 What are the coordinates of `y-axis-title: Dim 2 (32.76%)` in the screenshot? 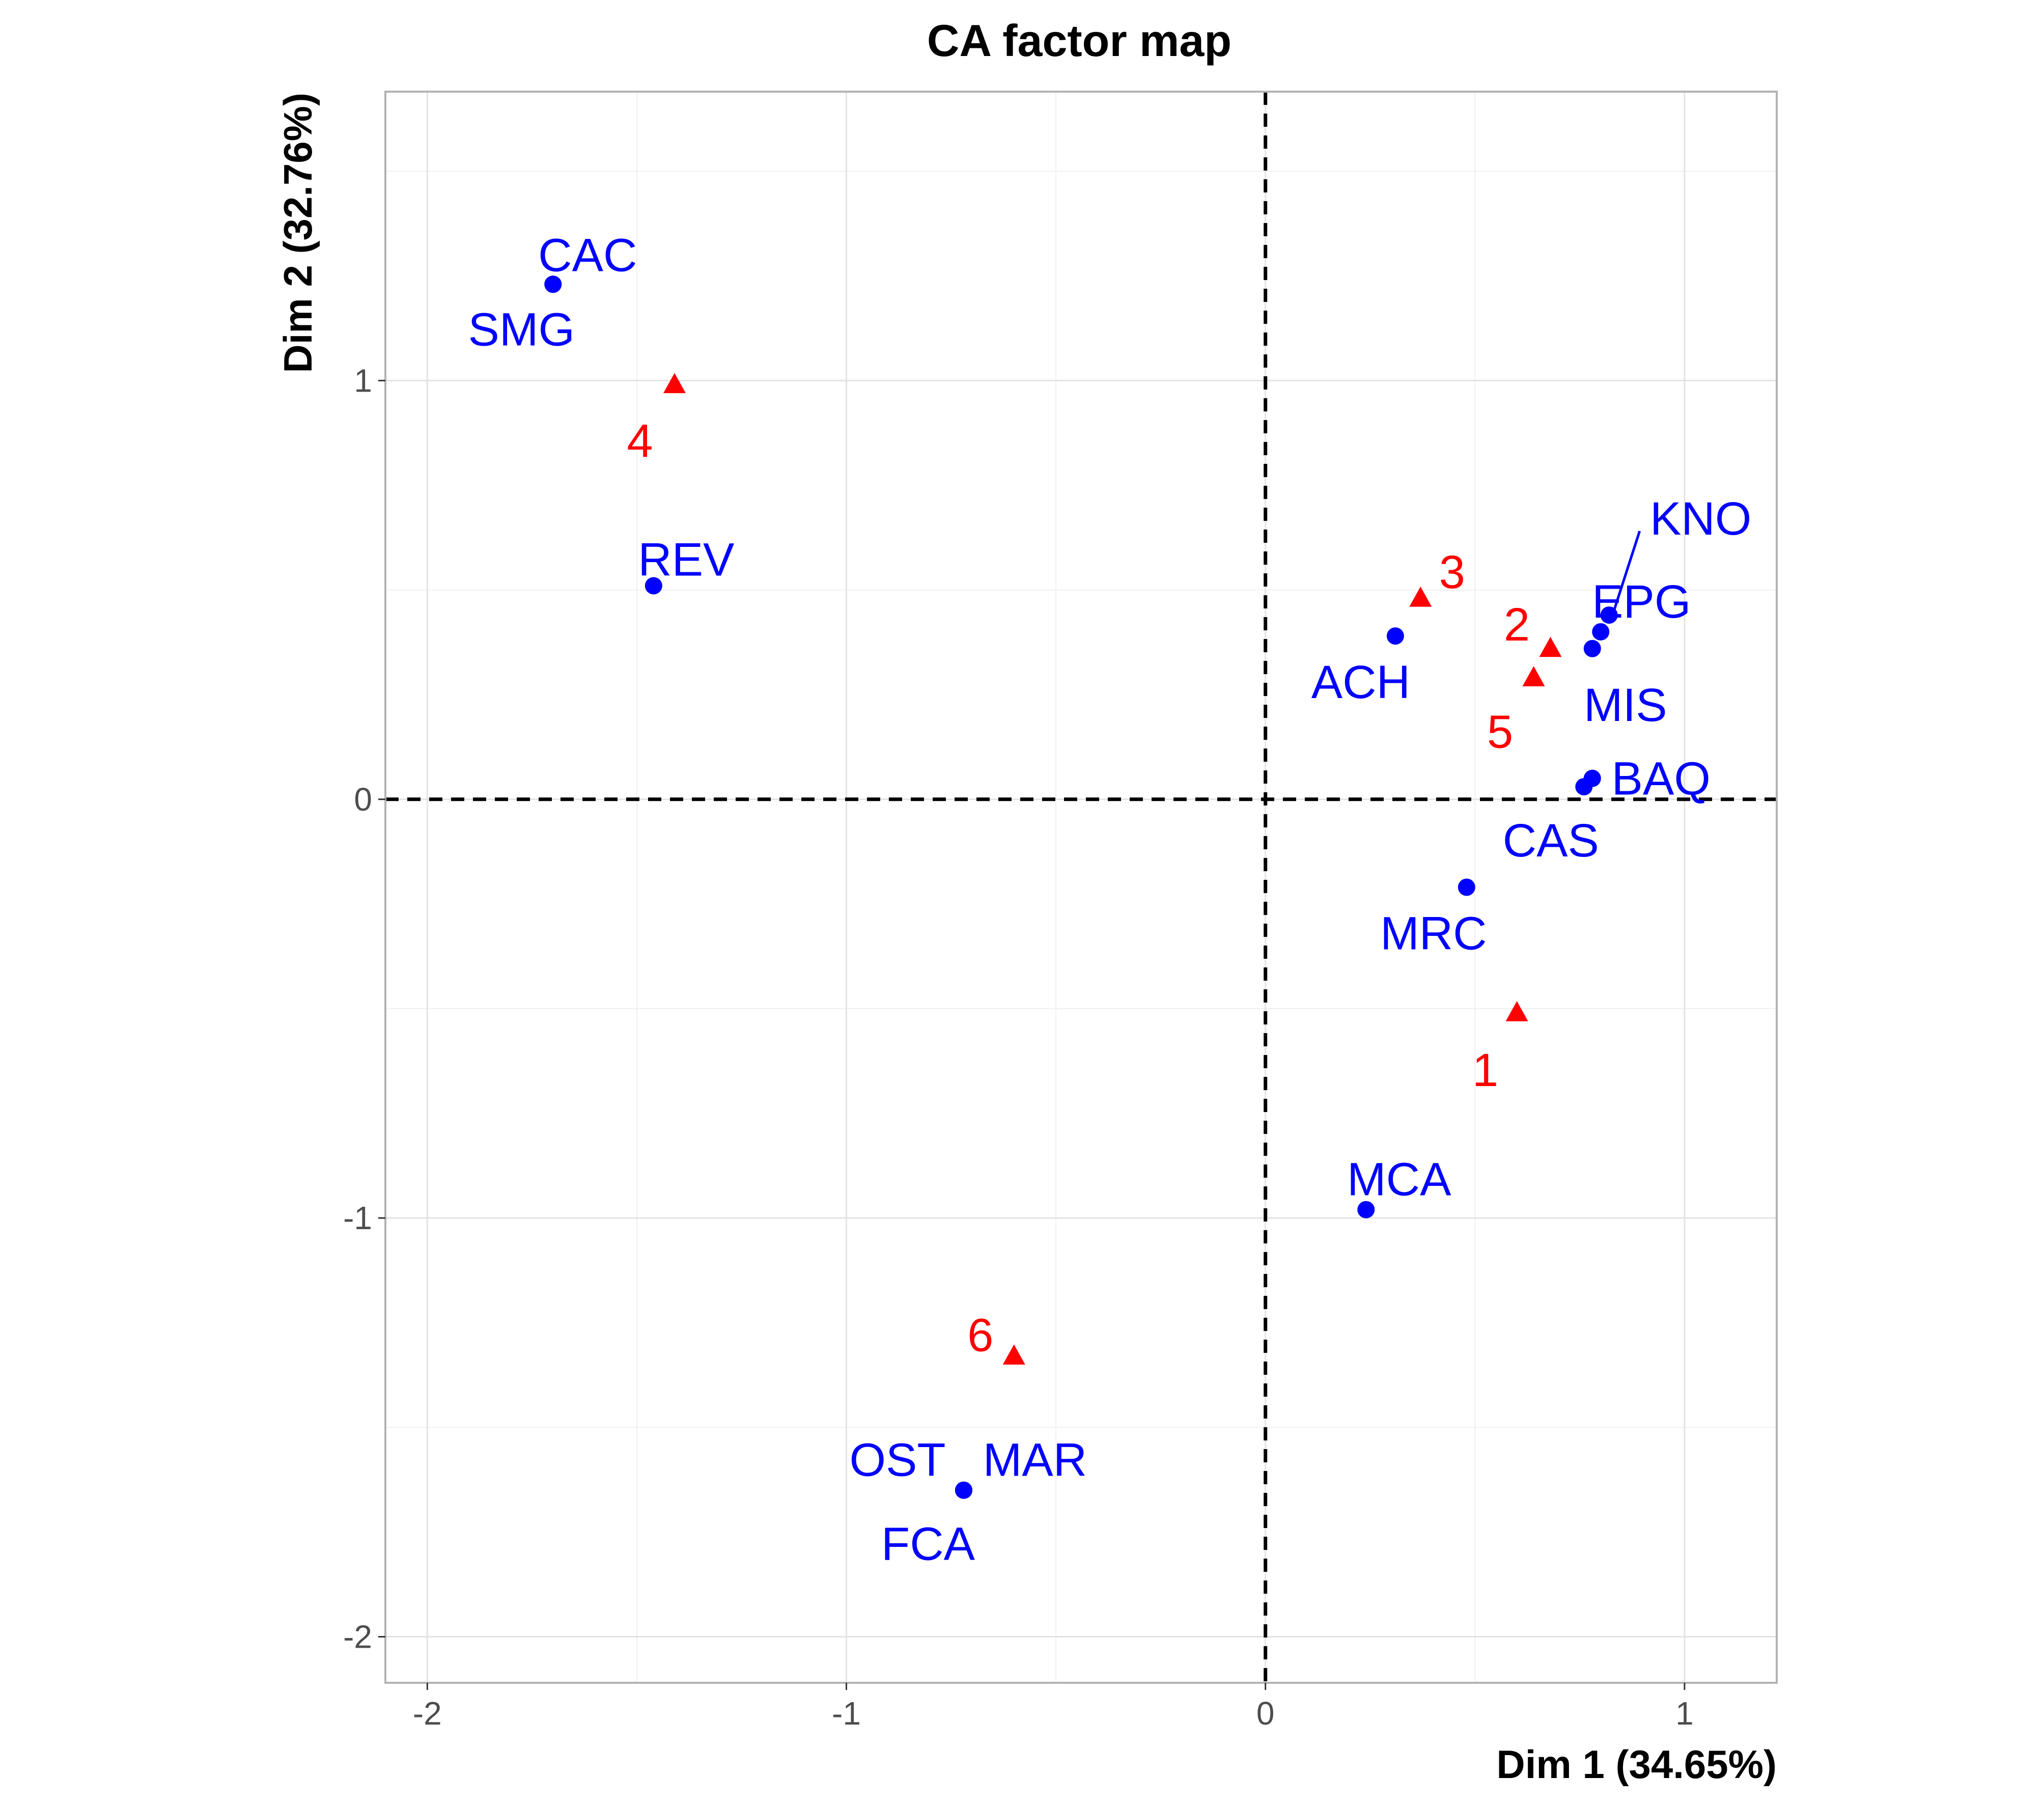 It's located at (297, 233).